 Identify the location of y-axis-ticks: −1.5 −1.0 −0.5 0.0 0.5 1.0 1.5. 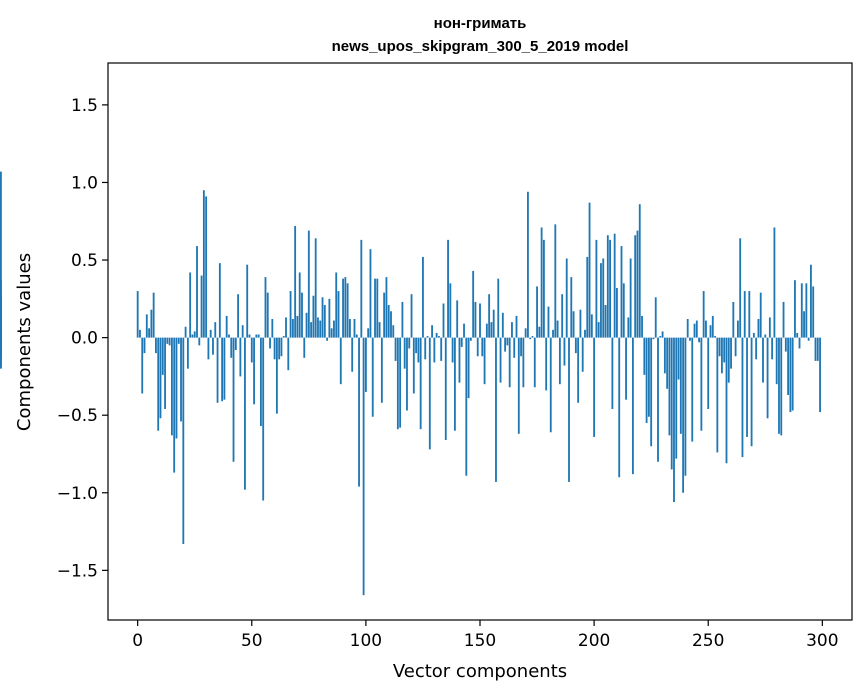
(82, 338).